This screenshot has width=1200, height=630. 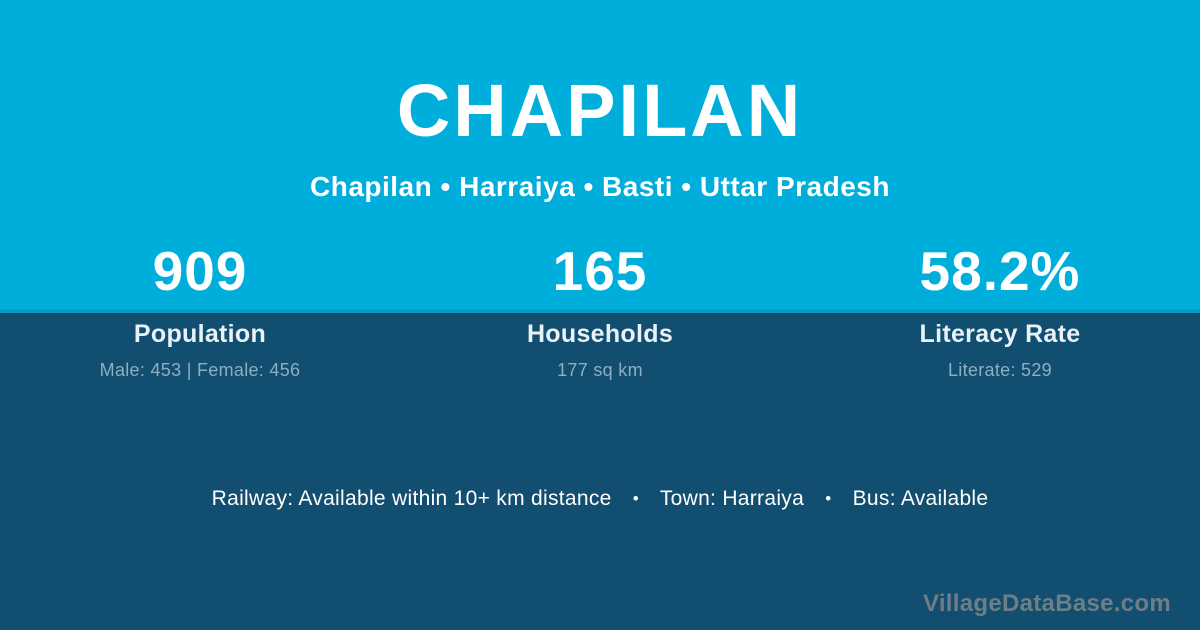 What do you see at coordinates (1046, 603) in the screenshot?
I see `site-watermark: VillageDataBase.com` at bounding box center [1046, 603].